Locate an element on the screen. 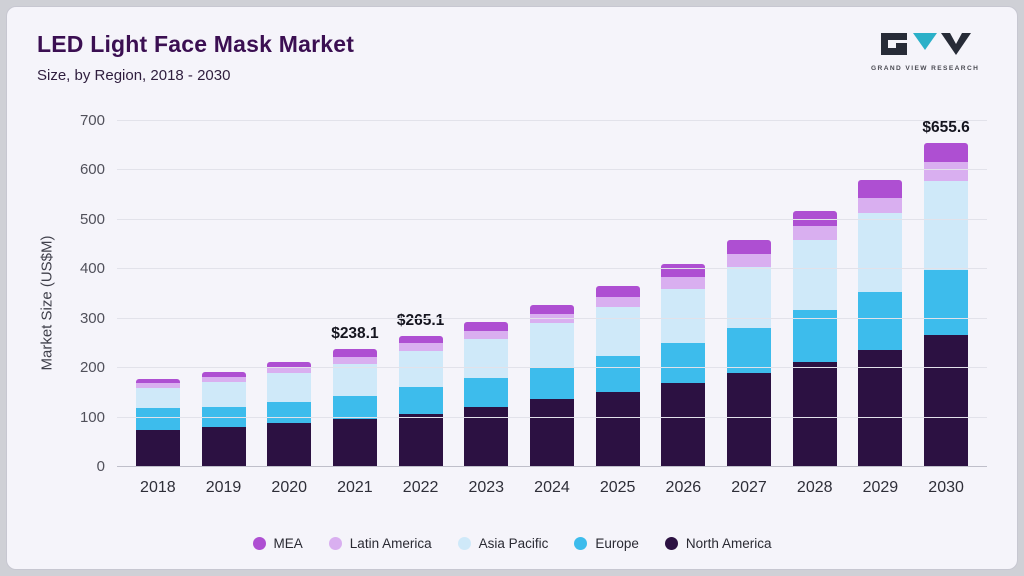 The width and height of the screenshot is (1024, 576). bar-segment-north-america-2028 is located at coordinates (814, 414).